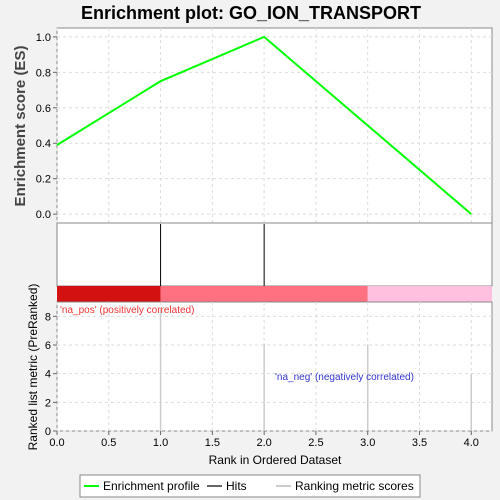 Image resolution: width=500 pixels, height=500 pixels. What do you see at coordinates (43, 180) in the screenshot?
I see `es-tick-label: 0.2` at bounding box center [43, 180].